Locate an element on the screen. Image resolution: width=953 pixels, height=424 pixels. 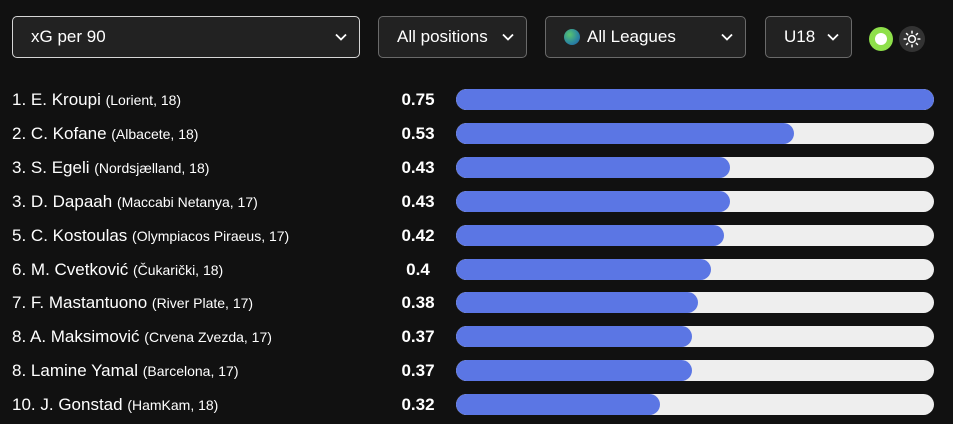
player-label: 6. M. Cvetković (Čukarički, 18) is located at coordinates (117, 270).